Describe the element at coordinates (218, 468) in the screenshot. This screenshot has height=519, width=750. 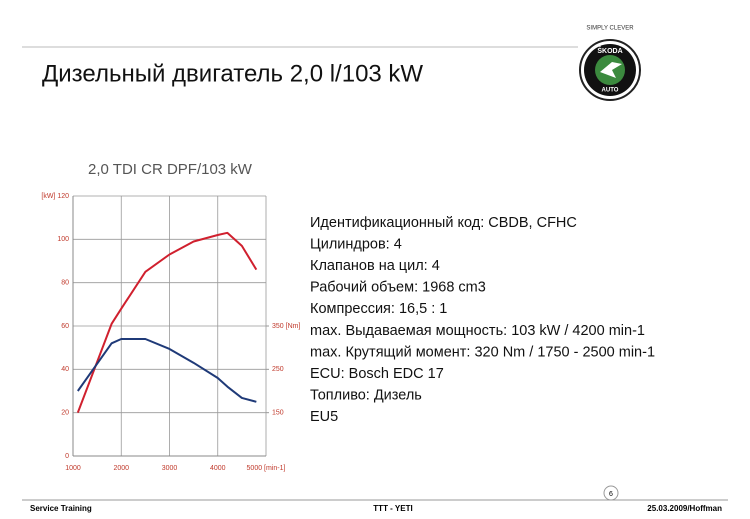
I see `x-tick-label: 4000` at that location.